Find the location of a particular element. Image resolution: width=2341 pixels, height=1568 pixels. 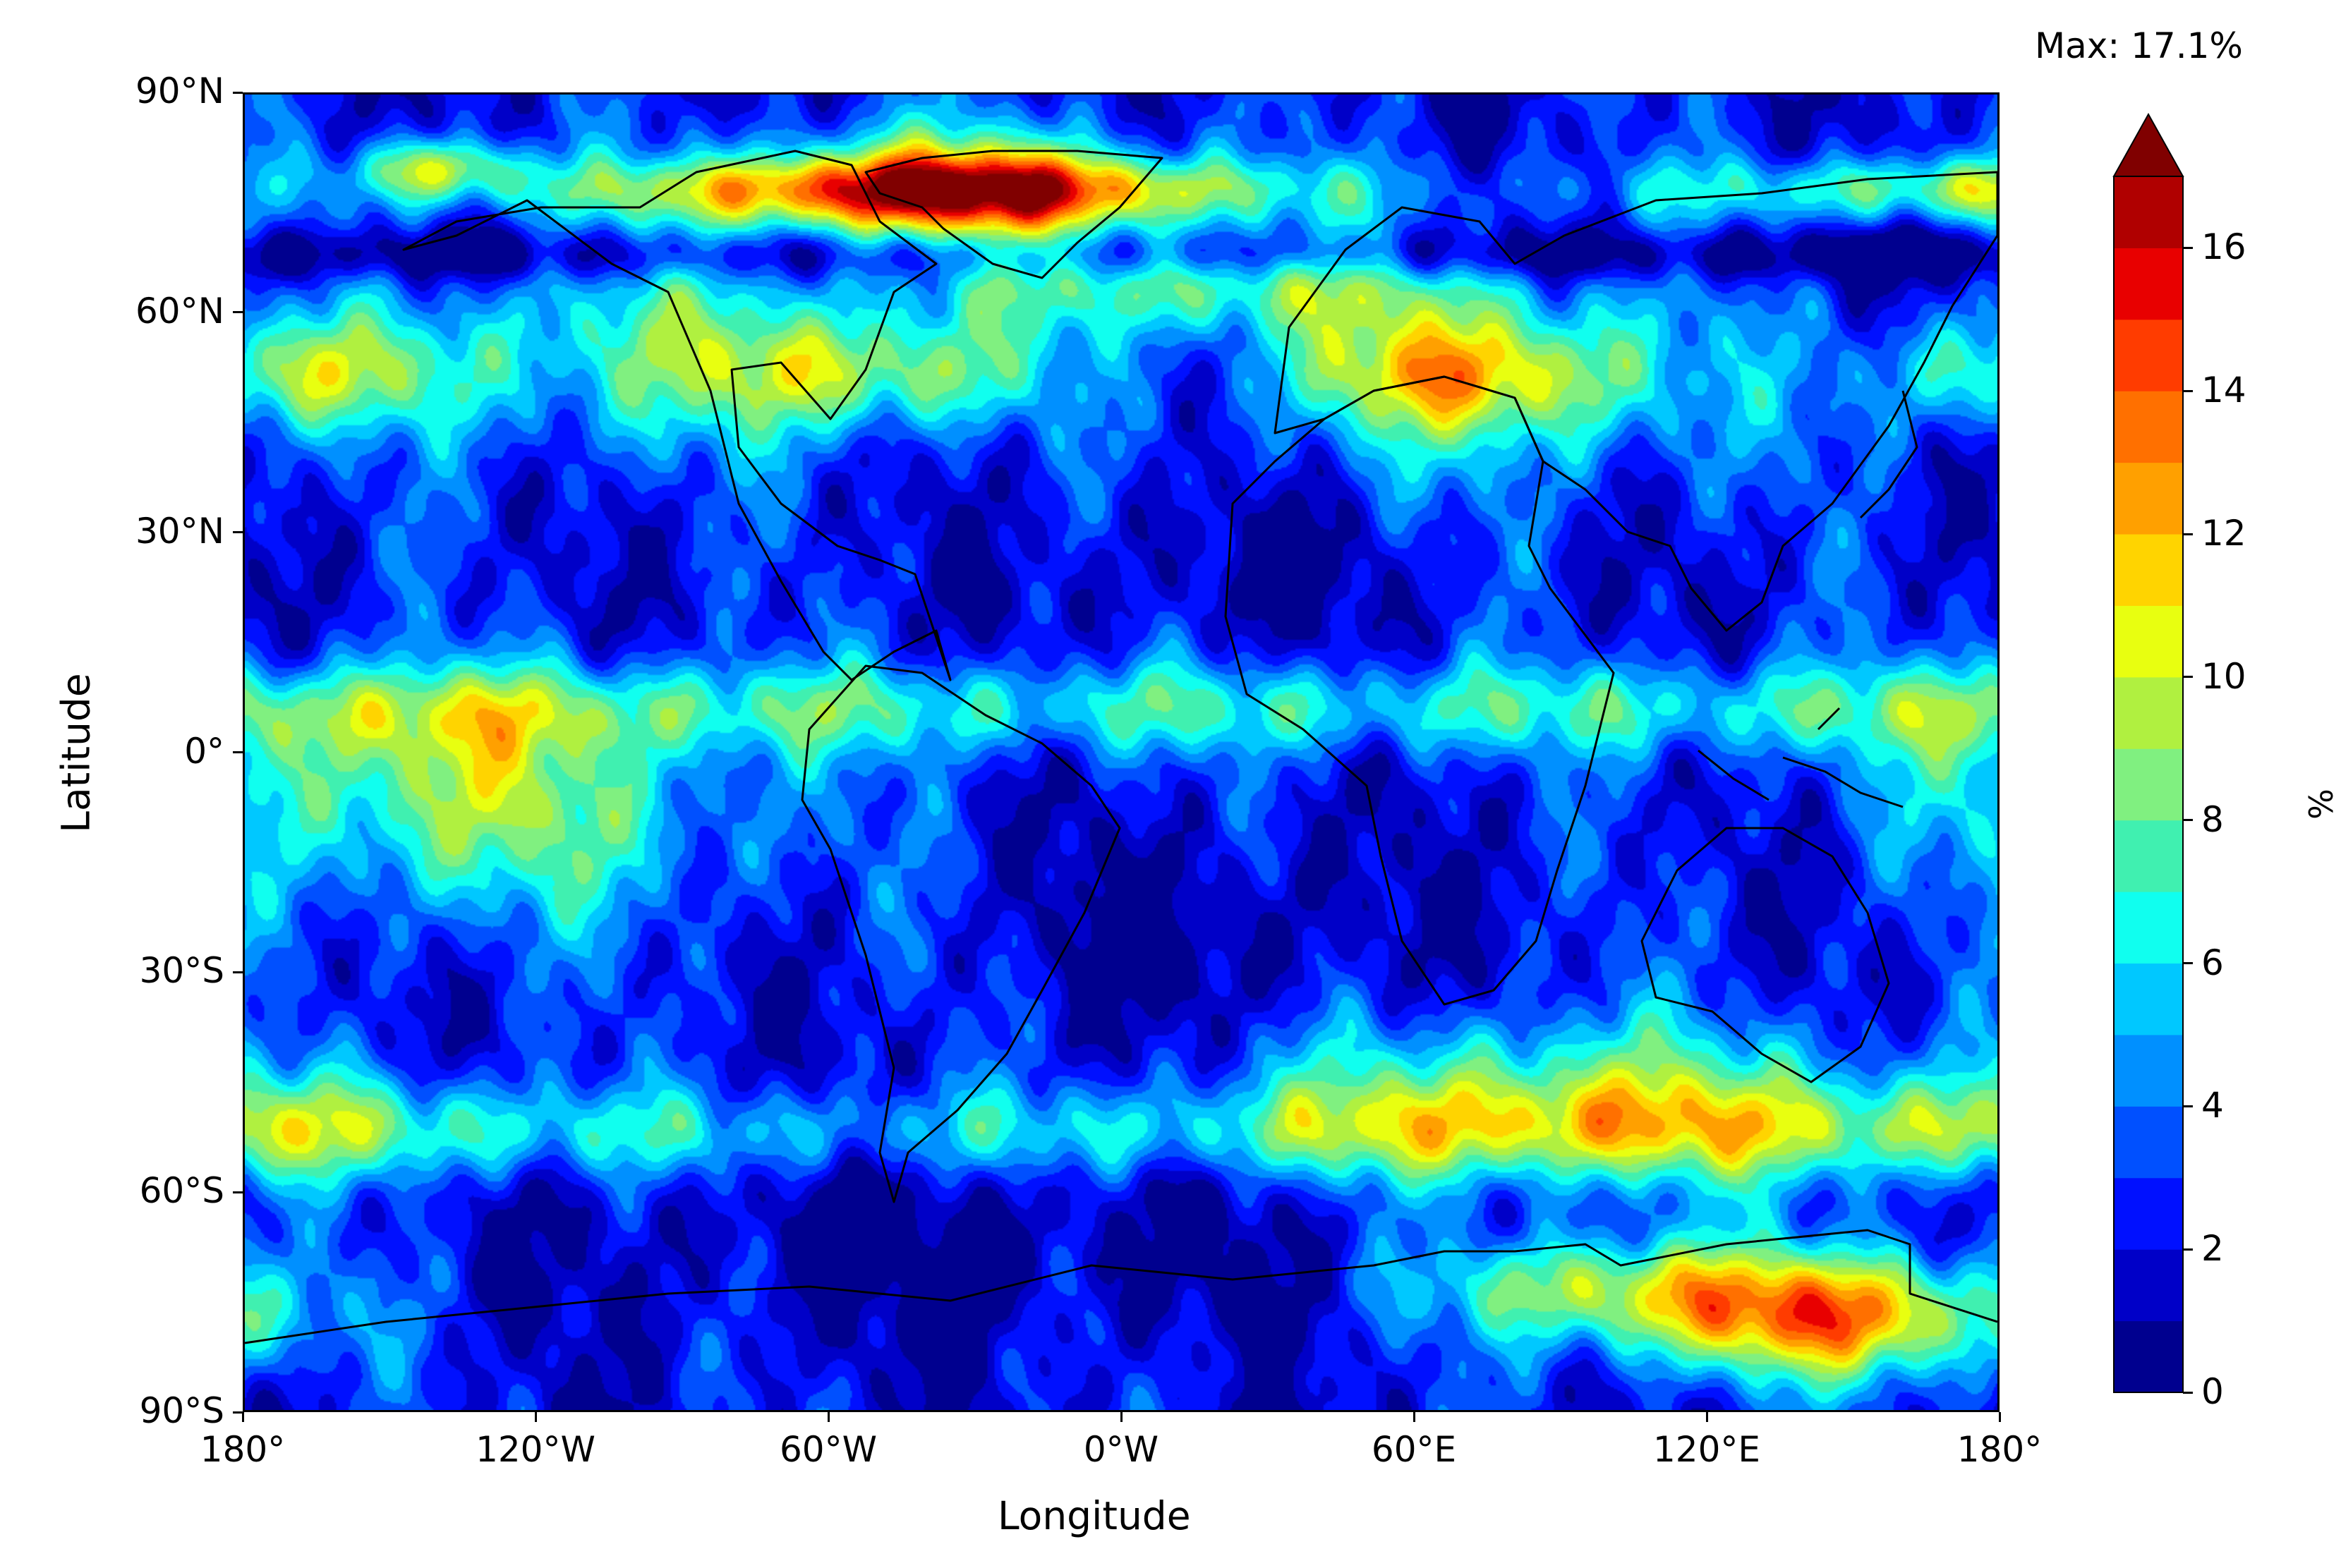

europe-africa-coast is located at coordinates (1419, 690).